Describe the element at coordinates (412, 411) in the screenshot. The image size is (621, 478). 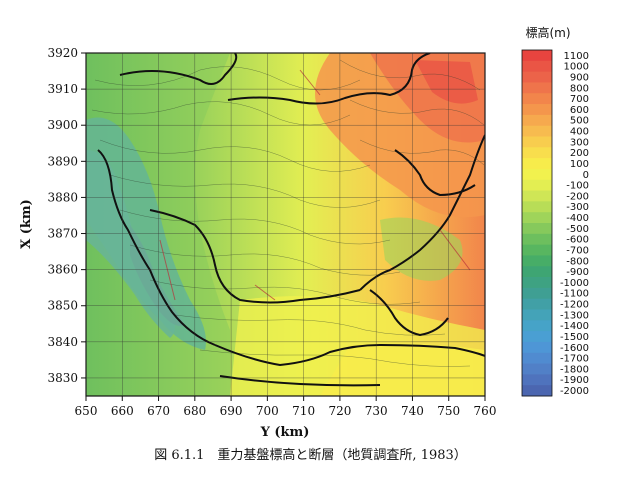
I see `x-tick-label: 740` at that location.